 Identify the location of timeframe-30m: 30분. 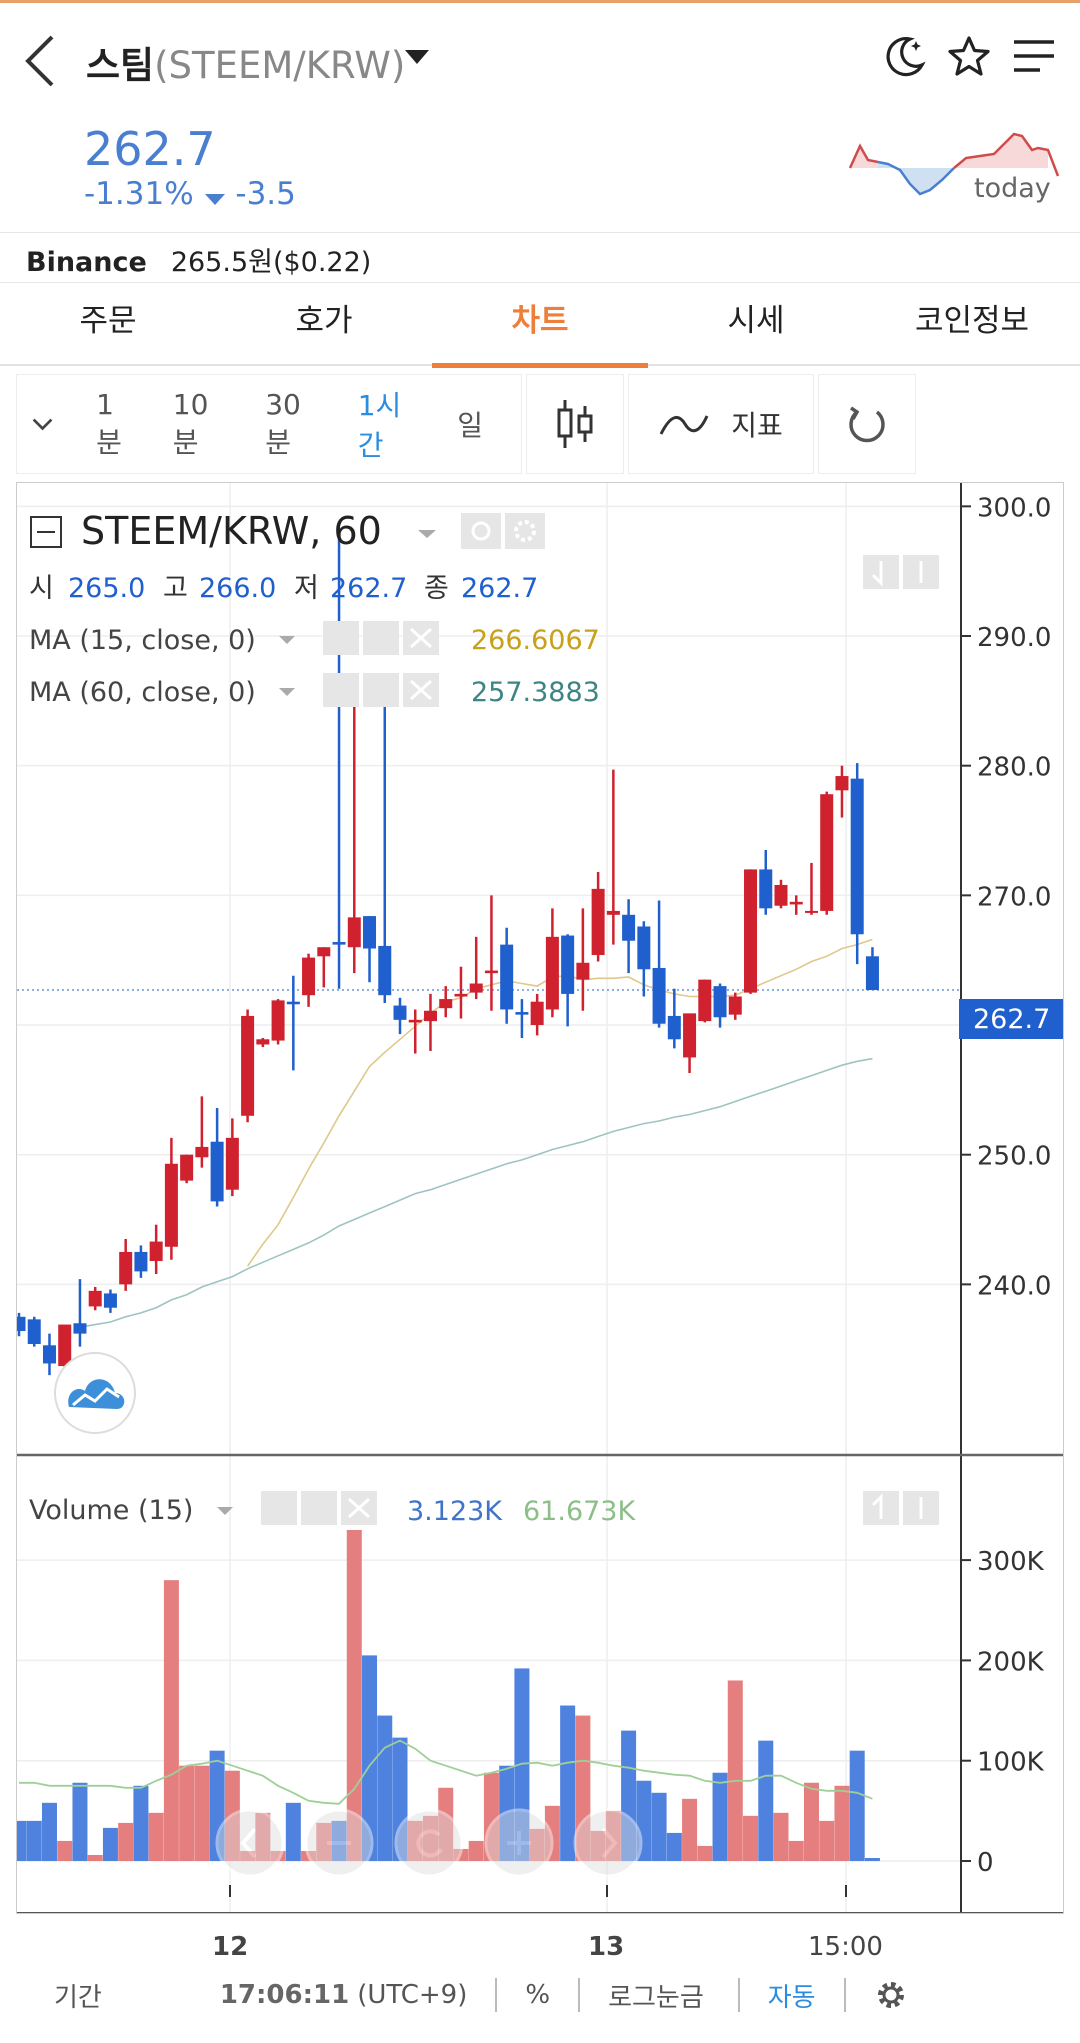
(283, 423).